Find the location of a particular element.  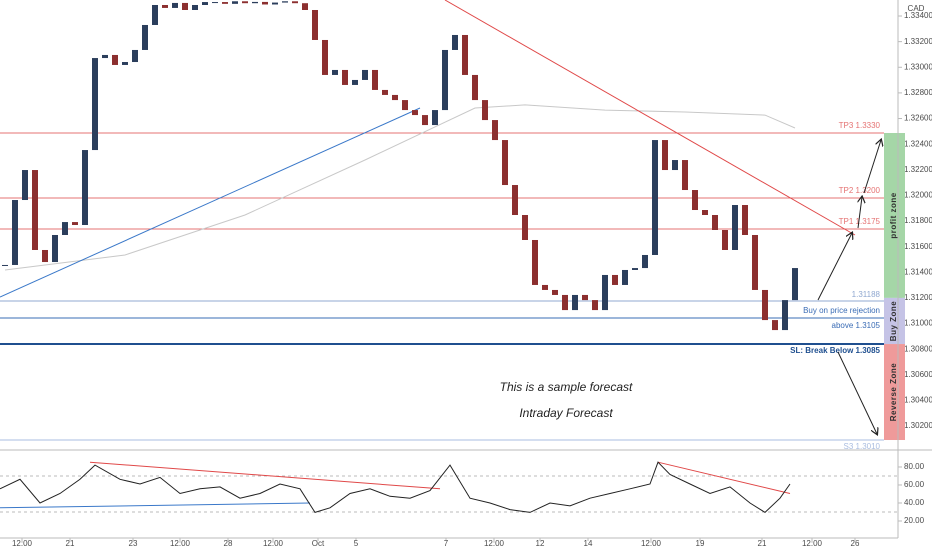

level-label: SL: Break Below 1.3085 is located at coordinates (835, 350).